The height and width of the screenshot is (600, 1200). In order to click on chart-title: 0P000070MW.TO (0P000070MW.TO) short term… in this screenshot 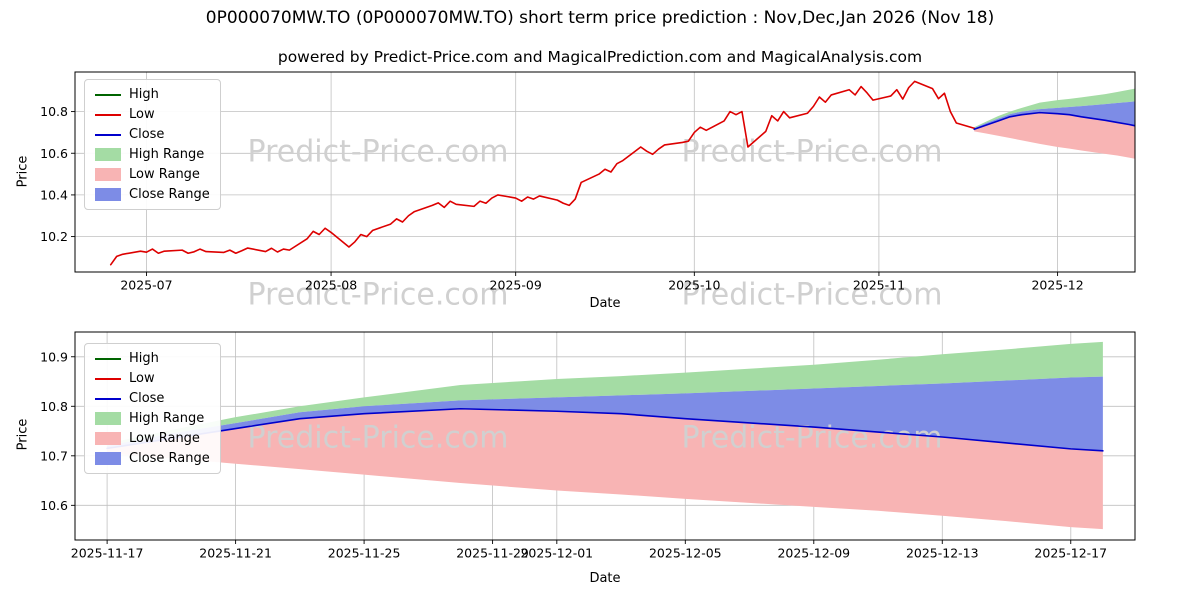, I will do `click(600, 18)`.